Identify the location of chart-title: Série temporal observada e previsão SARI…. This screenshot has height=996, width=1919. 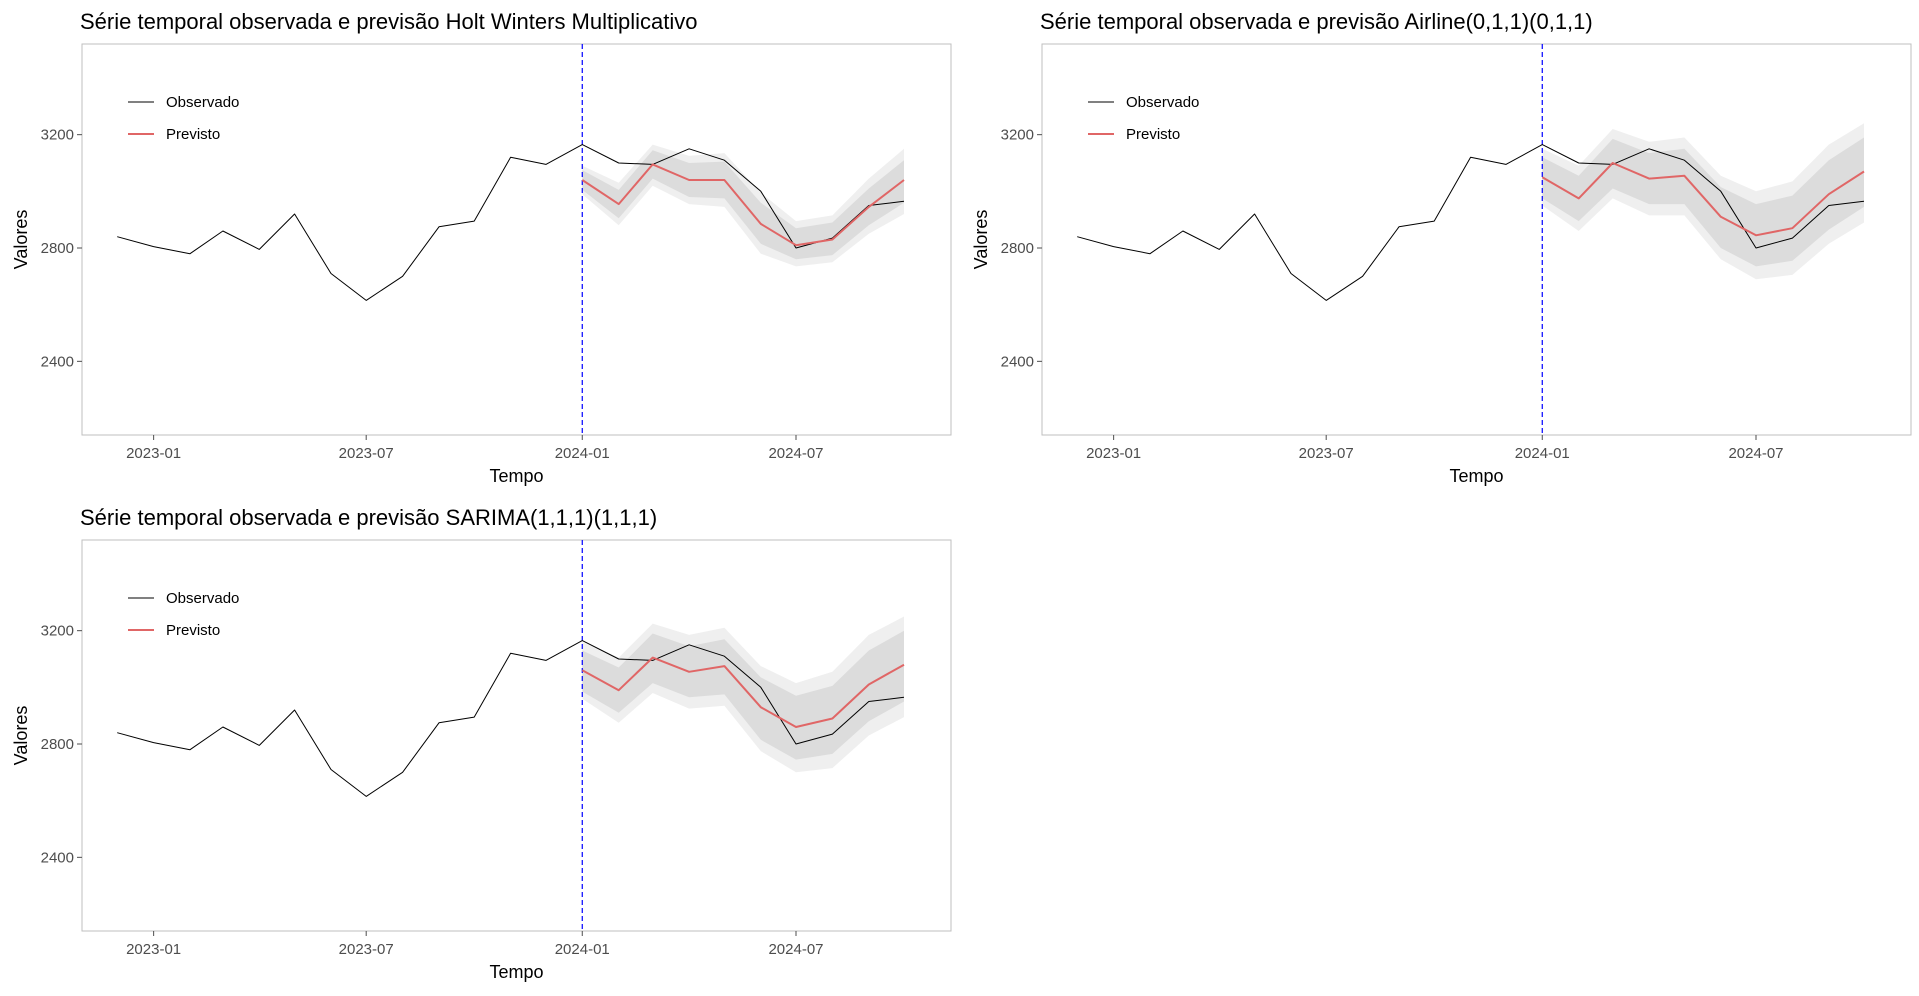
(368, 517).